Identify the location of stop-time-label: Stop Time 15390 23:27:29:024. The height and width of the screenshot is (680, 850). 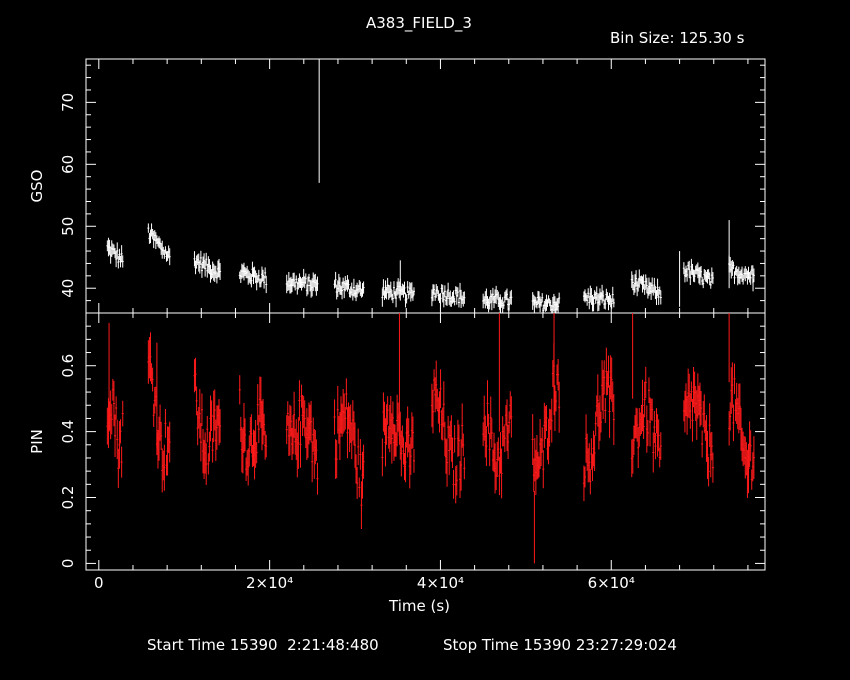
(560, 645).